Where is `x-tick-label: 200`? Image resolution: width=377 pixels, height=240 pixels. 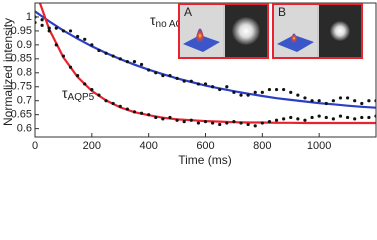
x-tick-label: 200 is located at coordinates (92, 146).